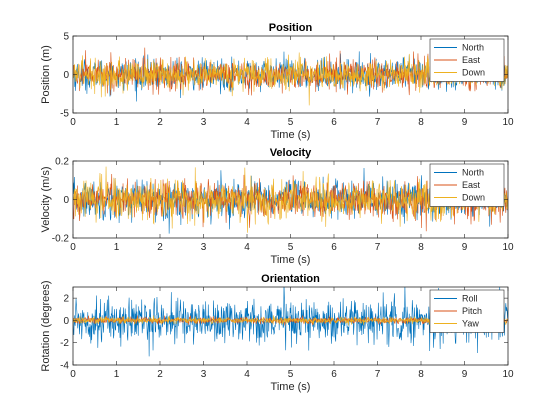 The height and width of the screenshot is (420, 560). What do you see at coordinates (470, 299) in the screenshot?
I see `legend-label-roll: Roll` at bounding box center [470, 299].